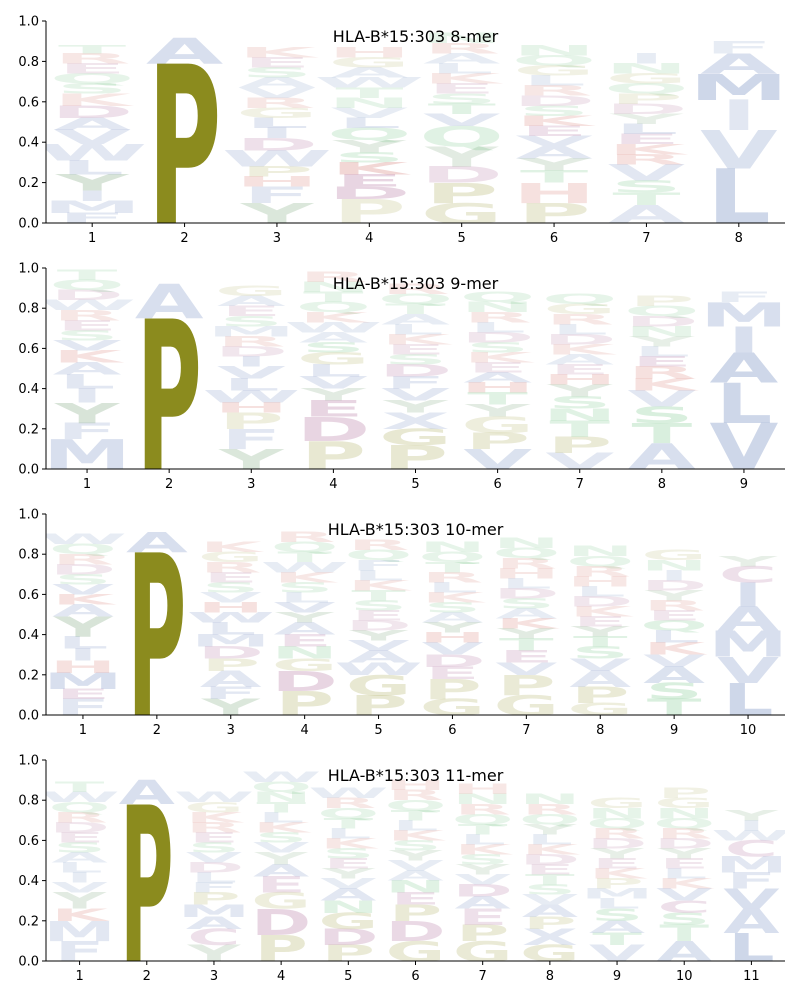  I want to click on logo-letter-W: W, so click(277, 159).